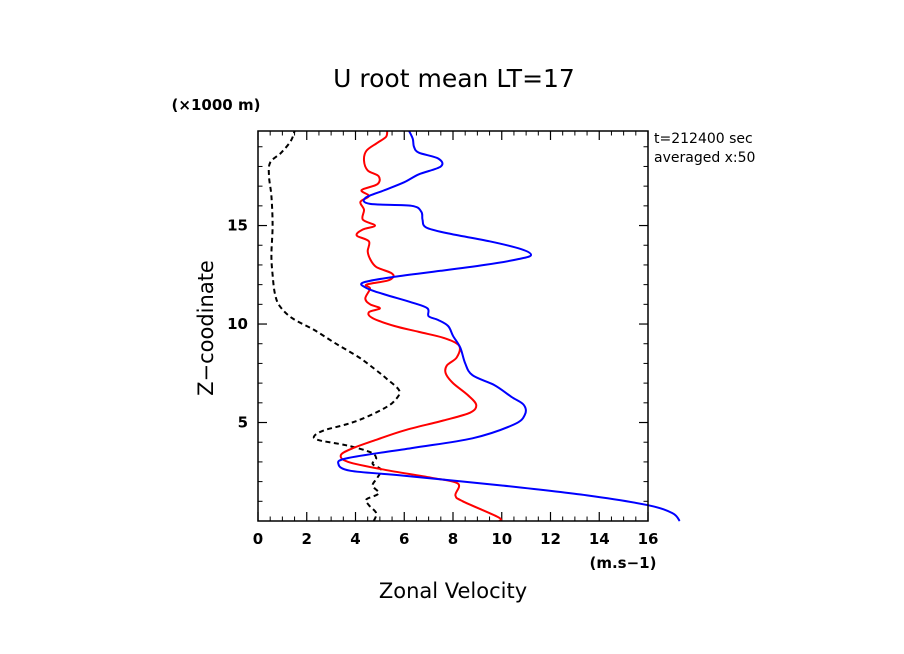  What do you see at coordinates (703, 139) in the screenshot?
I see `annotation-time: t=212400 sec` at bounding box center [703, 139].